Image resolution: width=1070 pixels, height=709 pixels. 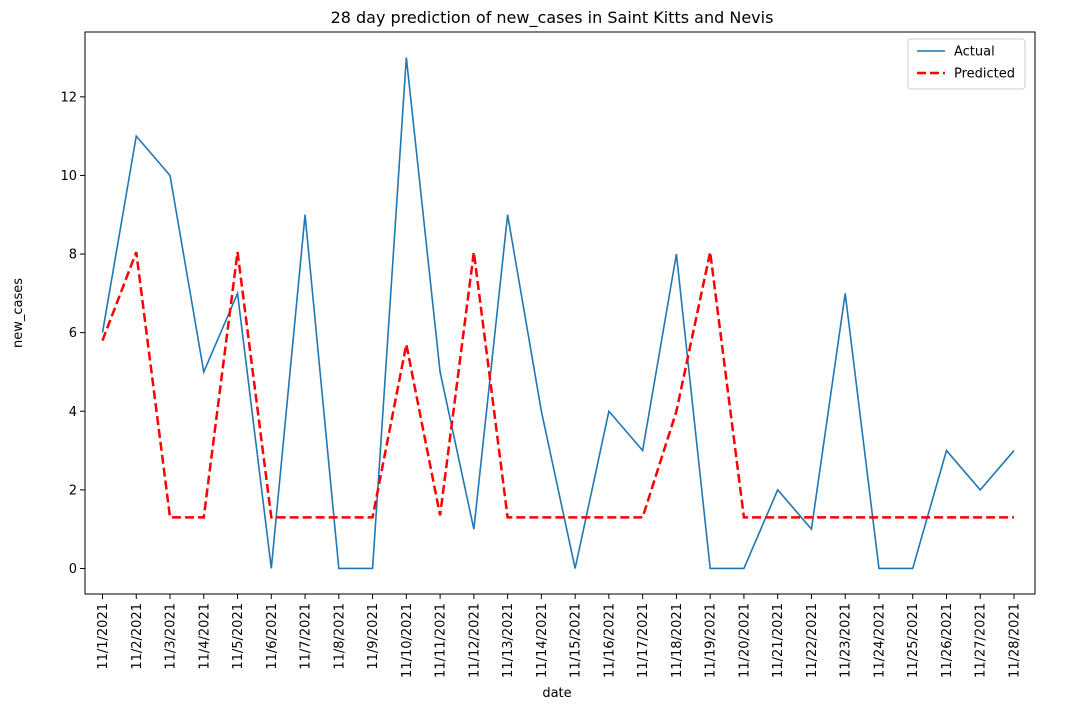 What do you see at coordinates (137, 636) in the screenshot?
I see `x-tick-label: 11/2/2021` at bounding box center [137, 636].